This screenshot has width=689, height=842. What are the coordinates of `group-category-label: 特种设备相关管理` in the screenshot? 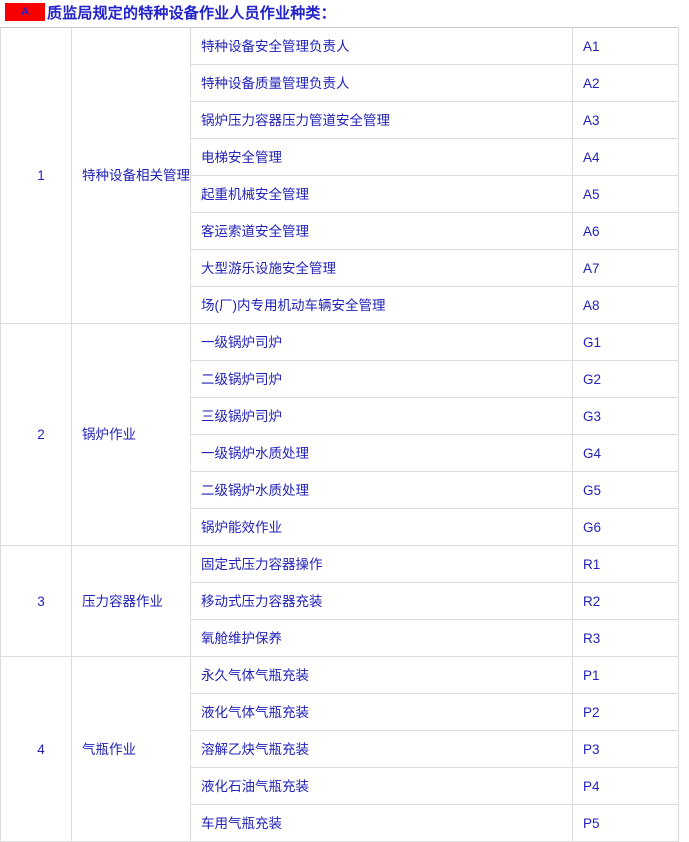 It's located at (136, 175).